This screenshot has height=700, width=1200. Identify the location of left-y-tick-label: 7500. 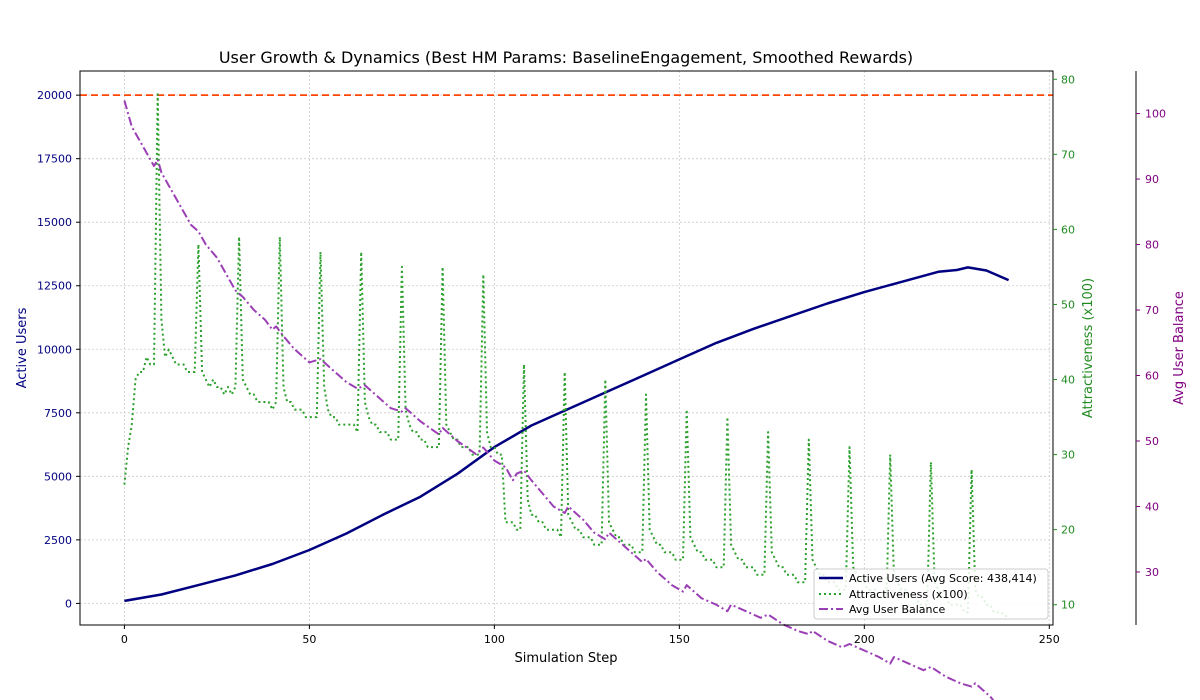
(58, 413).